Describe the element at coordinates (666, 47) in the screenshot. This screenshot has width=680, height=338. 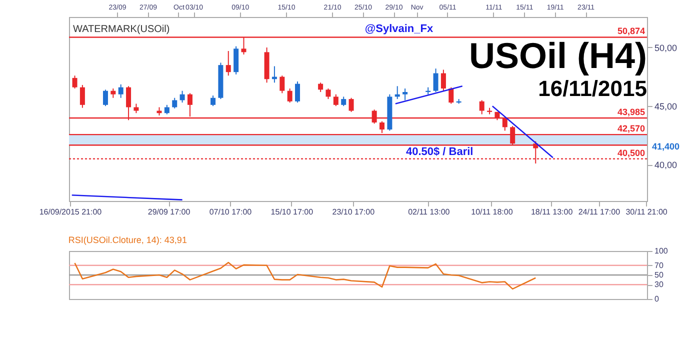
I see `y-tick-label: 50,00` at that location.